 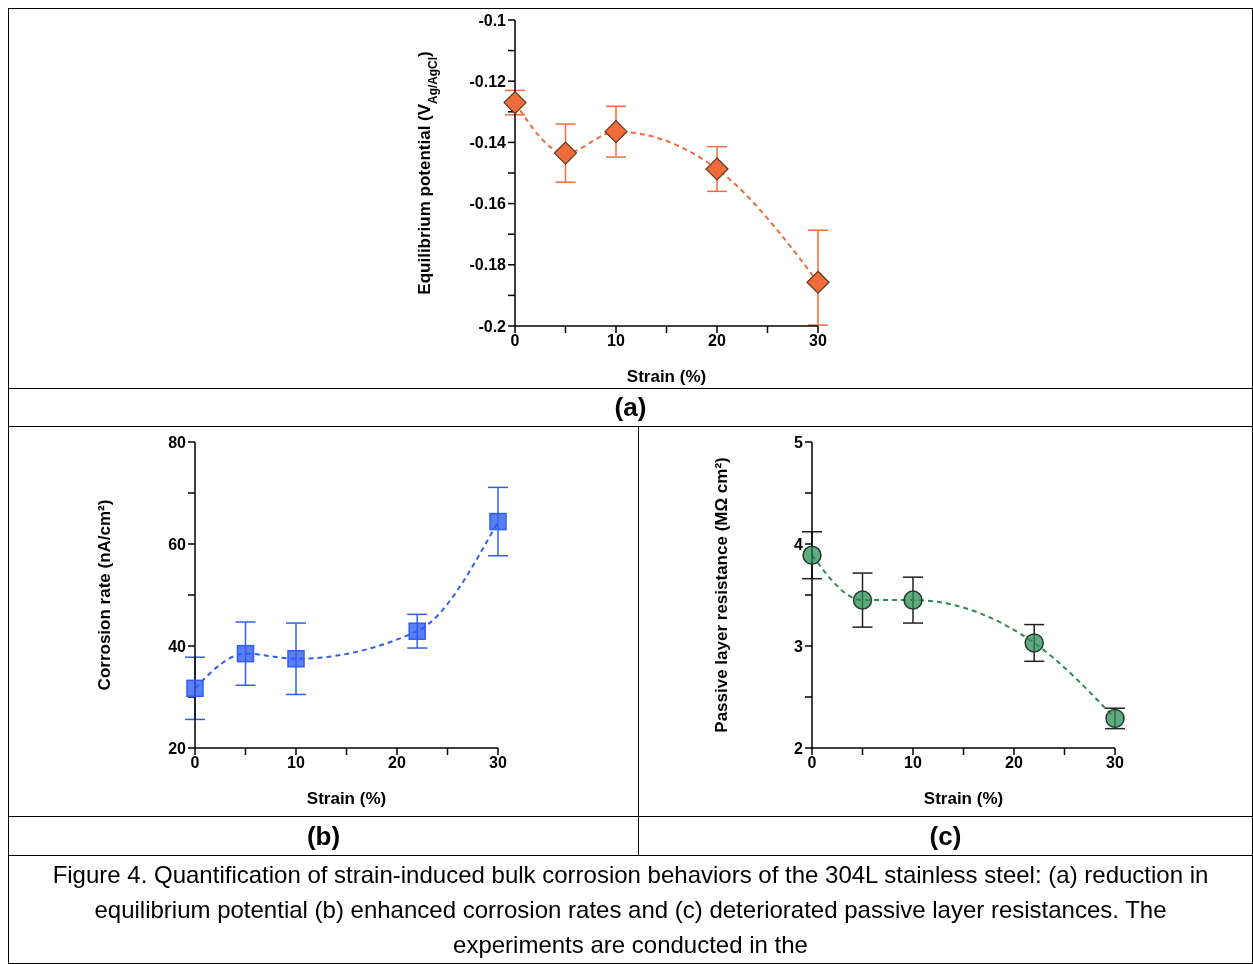 I want to click on y-tick-label: 3, so click(x=799, y=646).